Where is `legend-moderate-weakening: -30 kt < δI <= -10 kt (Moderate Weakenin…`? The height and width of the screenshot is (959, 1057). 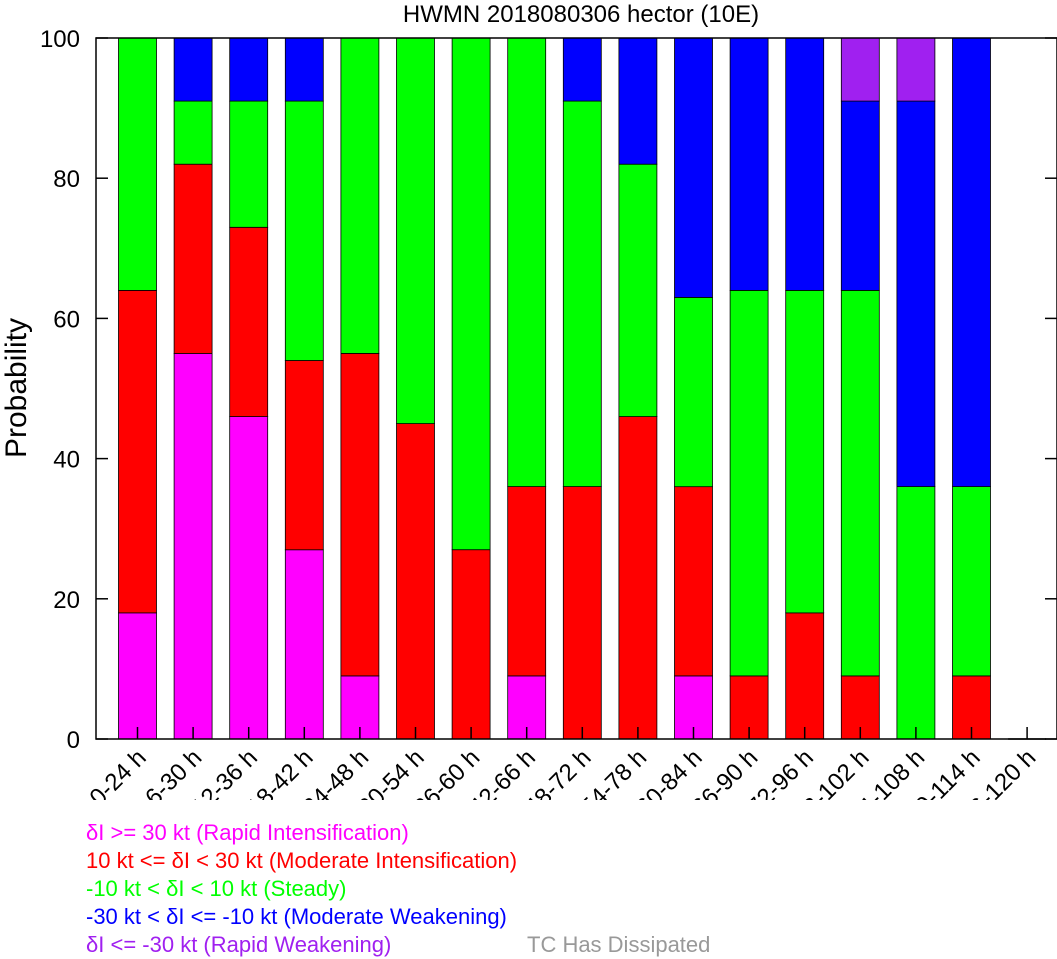
legend-moderate-weakening: -30 kt < δI <= -10 kt (Moderate Weakenin… is located at coordinates (296, 916).